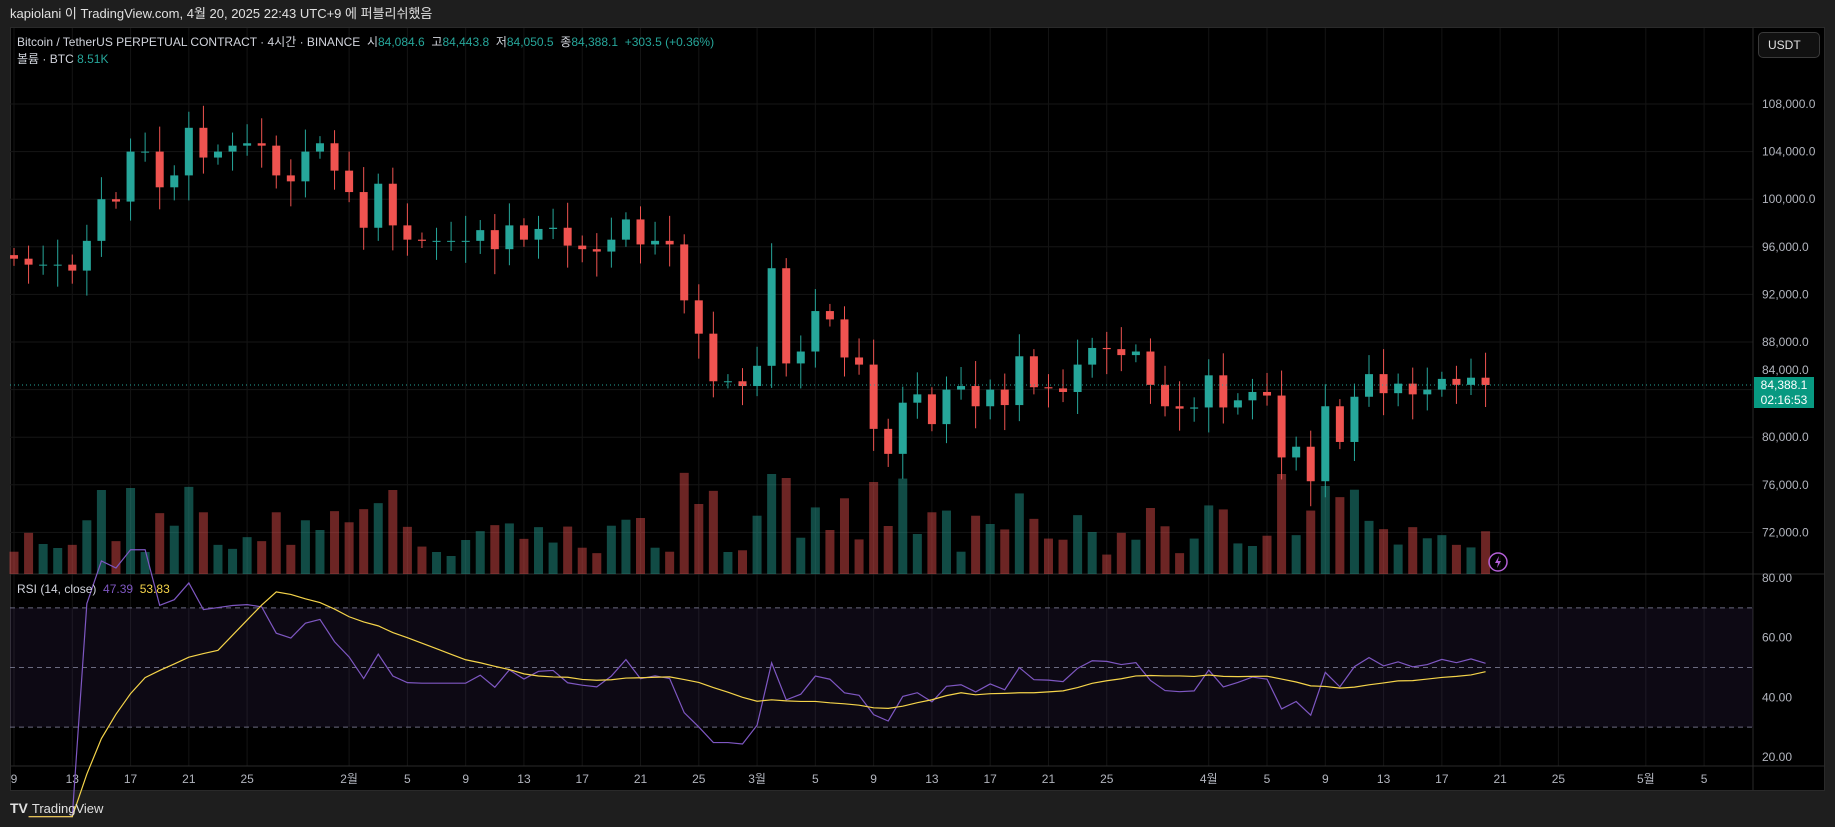 This screenshot has width=1835, height=827. What do you see at coordinates (1789, 45) in the screenshot?
I see `currency-button: USDT` at bounding box center [1789, 45].